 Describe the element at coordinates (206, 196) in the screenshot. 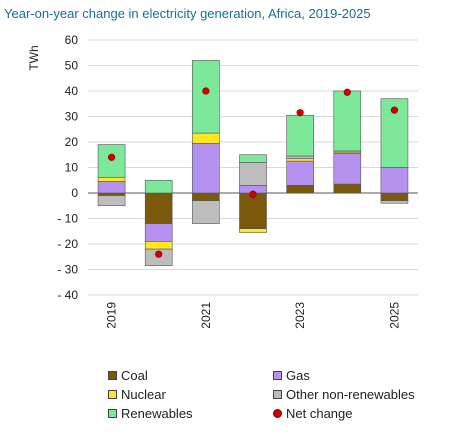

I see `bar-coal-2021` at that location.